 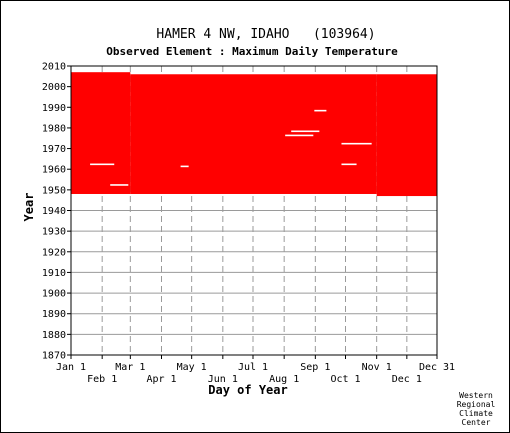 I want to click on credit-line-1: Western, so click(x=476, y=395).